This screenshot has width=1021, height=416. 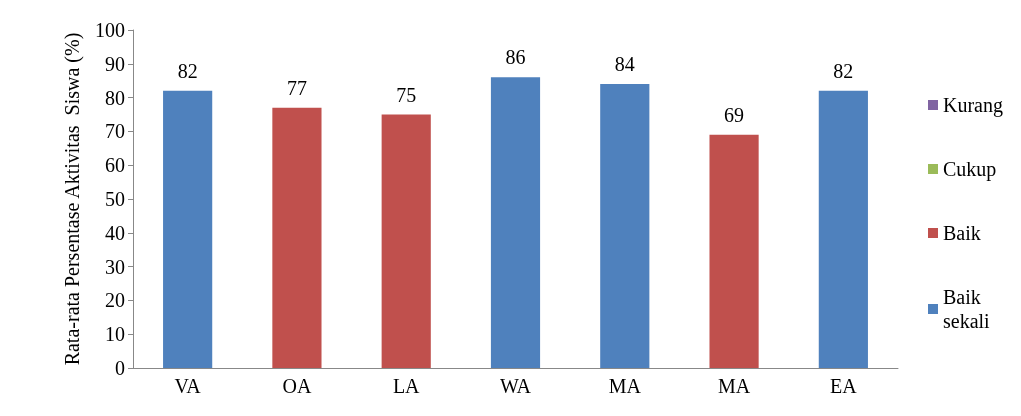 I want to click on data-label: 84, so click(x=624, y=64).